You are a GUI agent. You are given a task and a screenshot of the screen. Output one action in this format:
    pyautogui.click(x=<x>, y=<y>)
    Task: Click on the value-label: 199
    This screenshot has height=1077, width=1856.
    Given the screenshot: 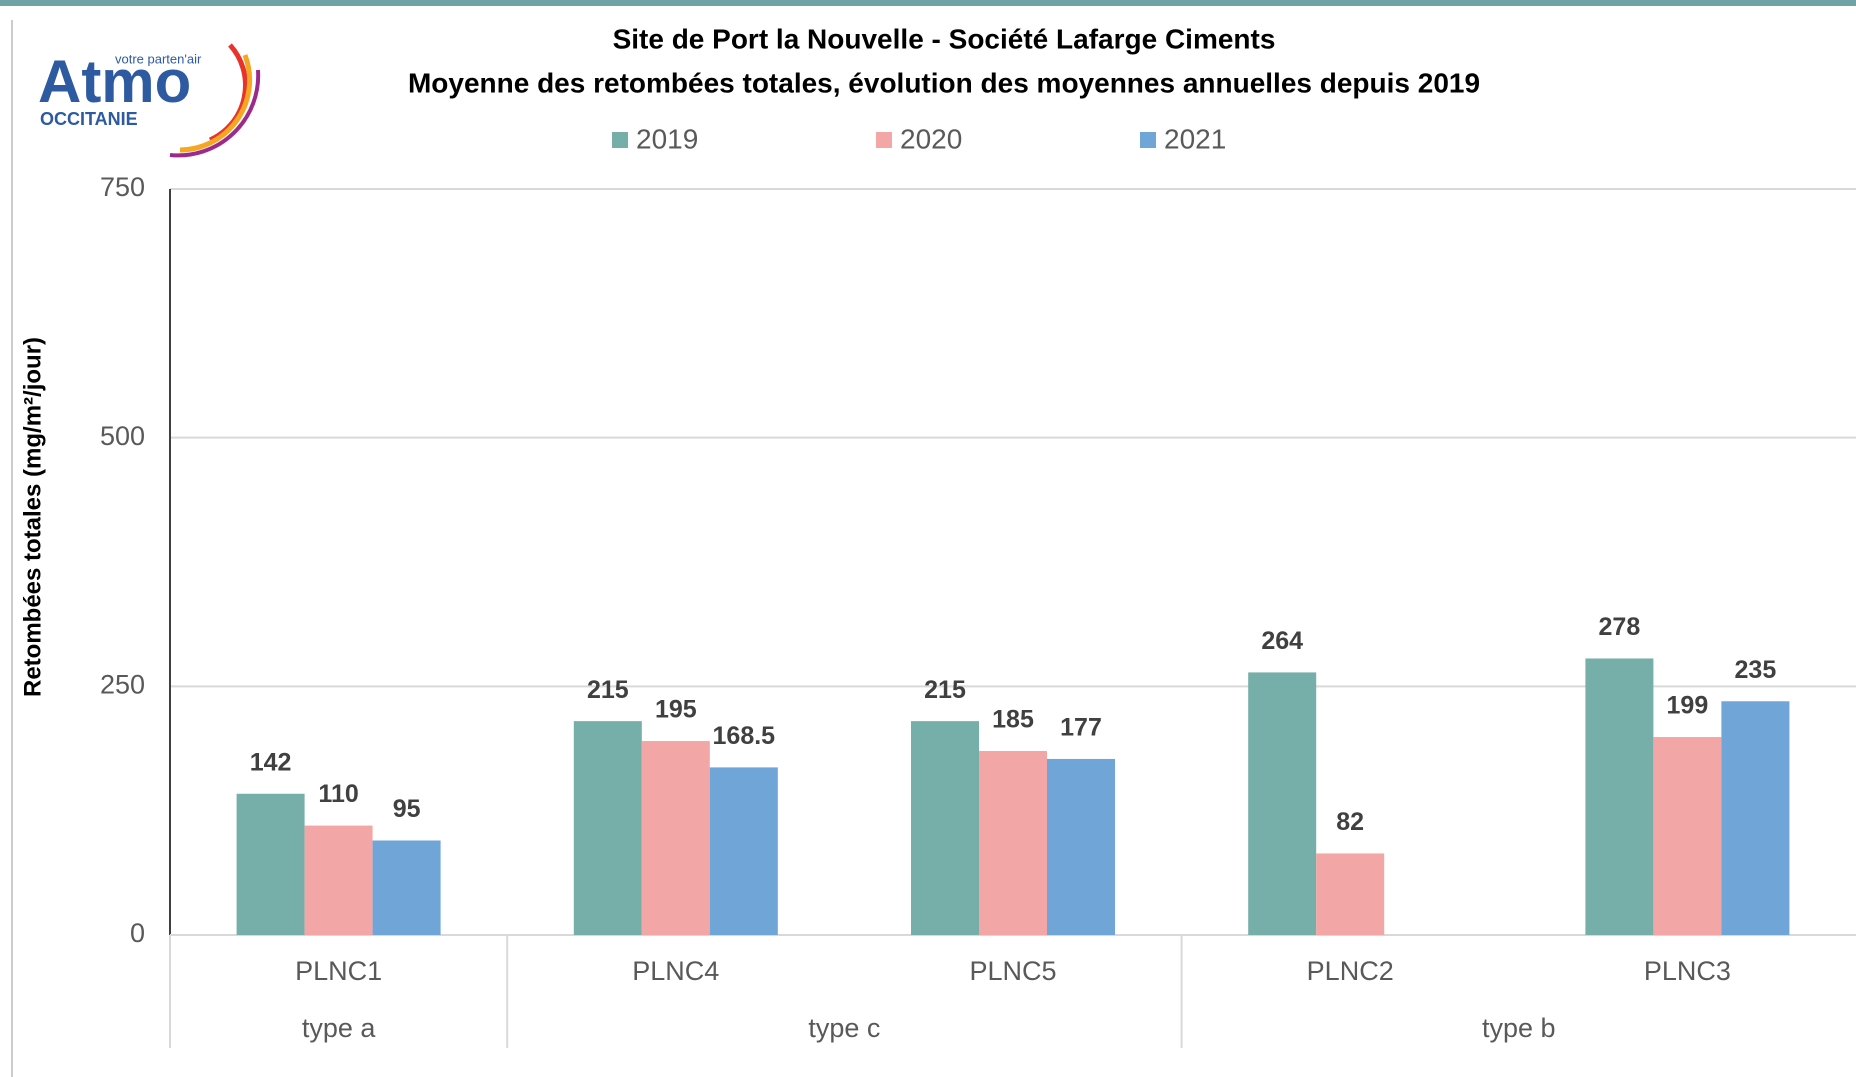 What is the action you would take?
    pyautogui.click(x=1688, y=706)
    